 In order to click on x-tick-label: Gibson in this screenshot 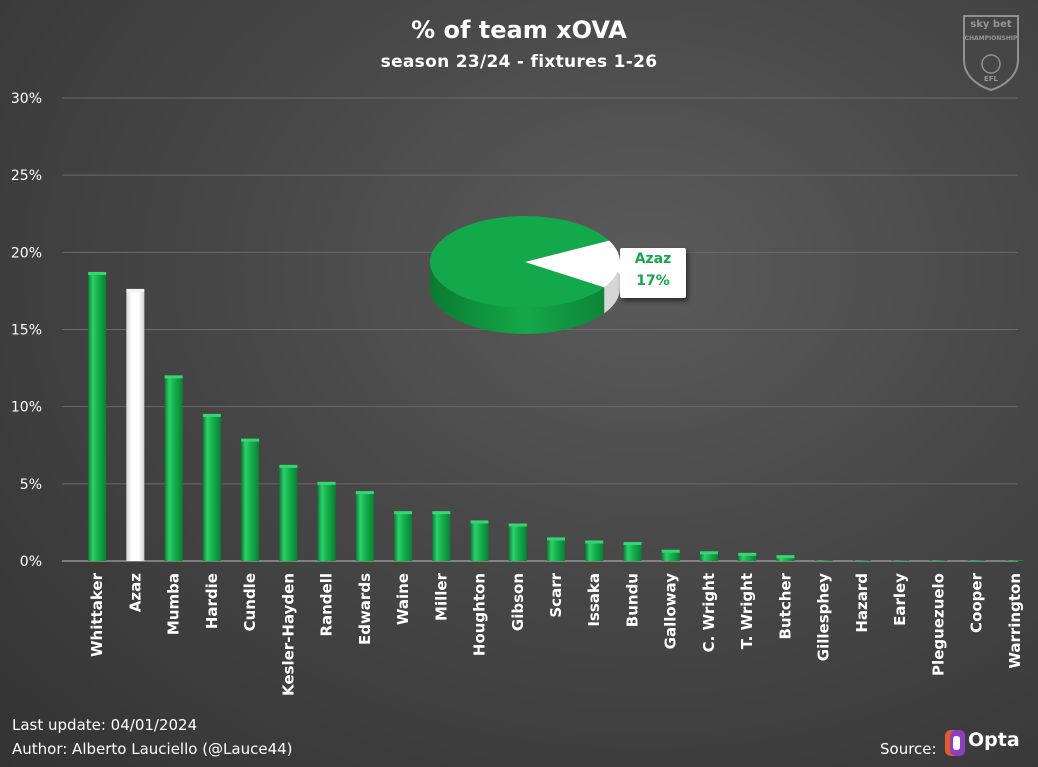, I will do `click(518, 602)`.